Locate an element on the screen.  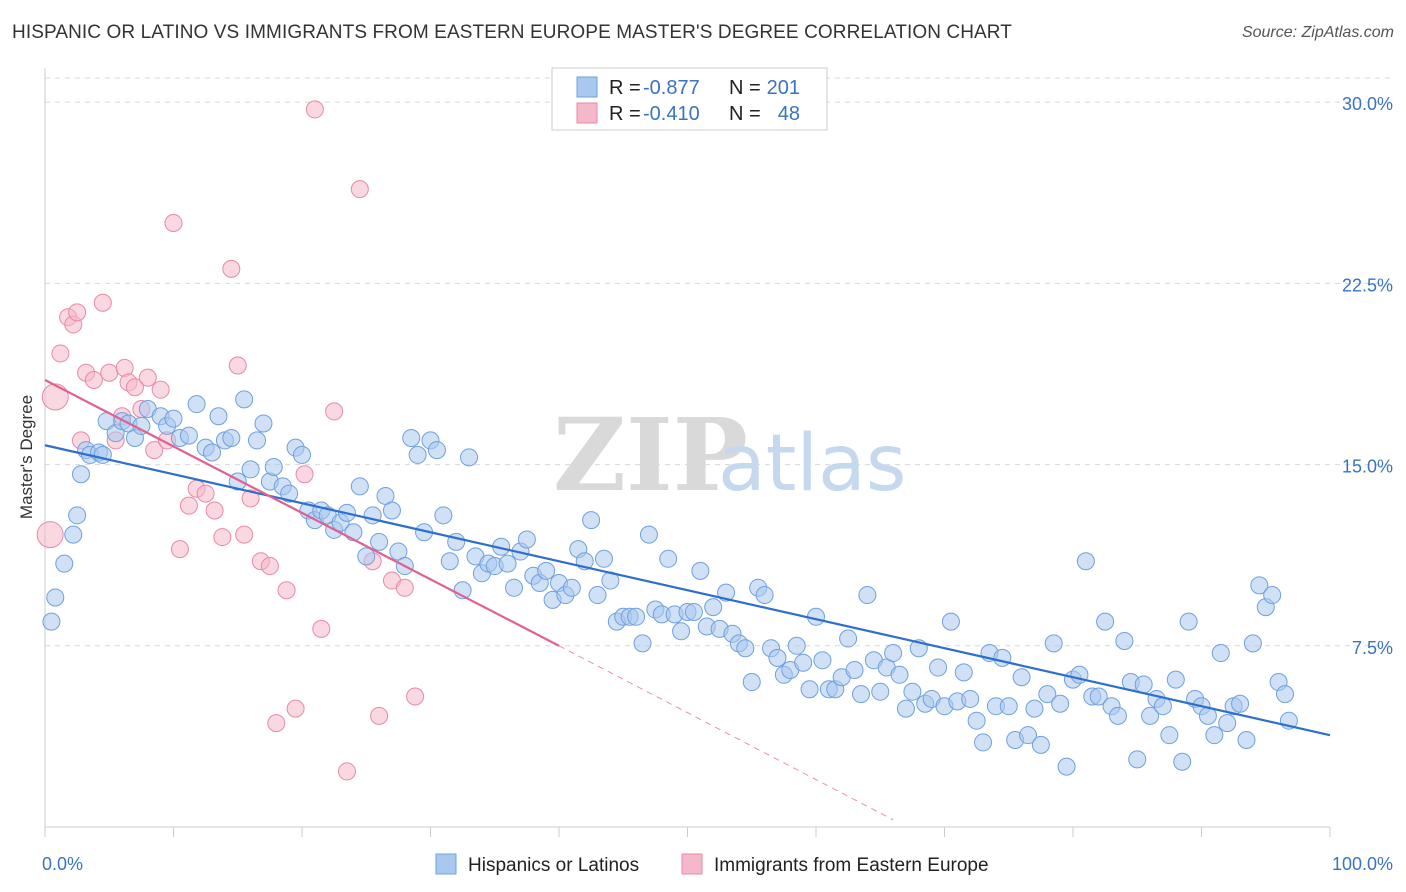
legend-swatch-pink is located at coordinates (587, 113).